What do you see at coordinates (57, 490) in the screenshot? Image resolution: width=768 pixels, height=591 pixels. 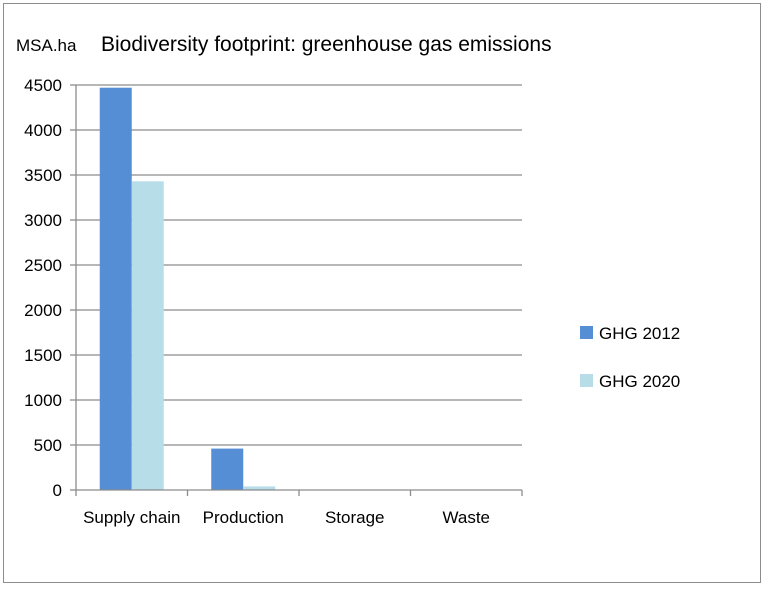 I see `y-tick-label: 0` at bounding box center [57, 490].